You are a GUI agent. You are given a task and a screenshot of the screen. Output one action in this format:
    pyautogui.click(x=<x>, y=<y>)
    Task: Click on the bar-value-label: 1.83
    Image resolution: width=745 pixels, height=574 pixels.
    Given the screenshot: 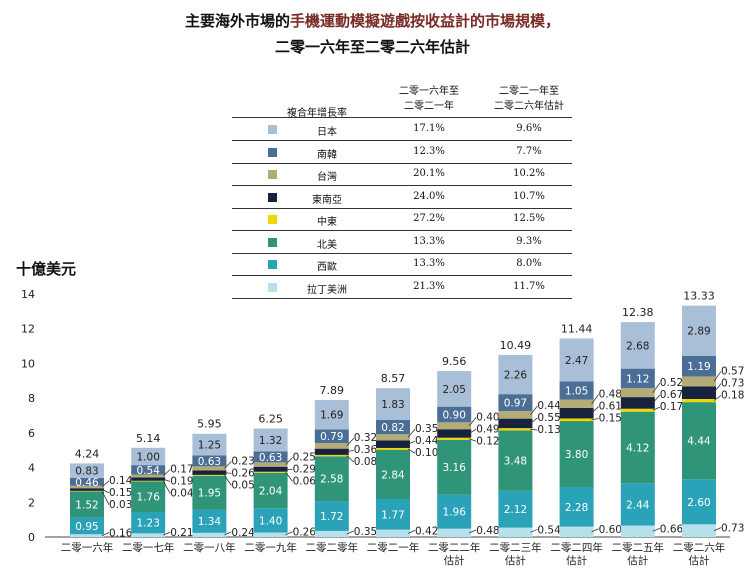 What is the action you would take?
    pyautogui.click(x=392, y=405)
    